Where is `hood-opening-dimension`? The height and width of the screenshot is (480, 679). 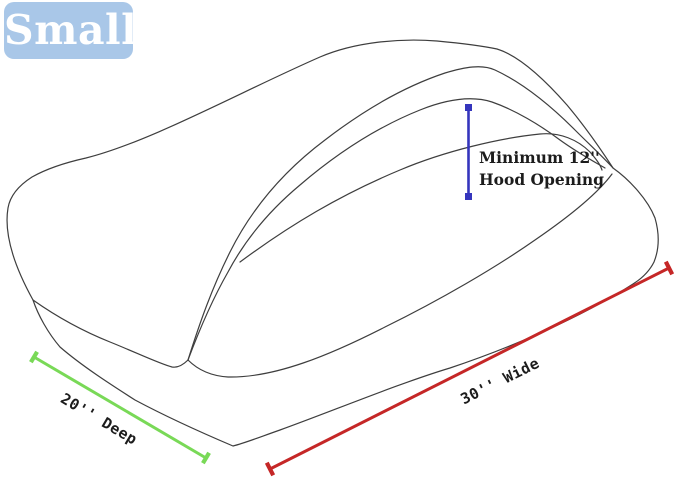 hood-opening-dimension is located at coordinates (468, 152).